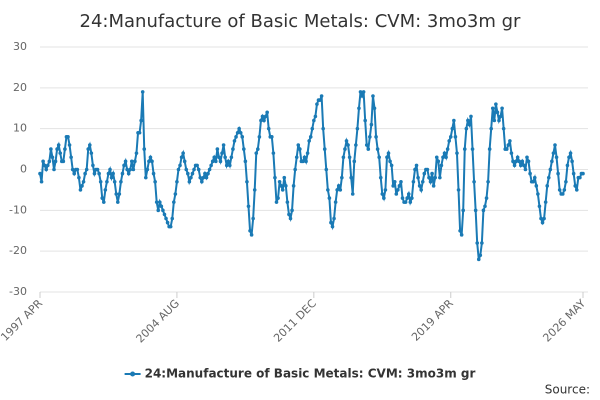  Describe the element at coordinates (133, 374) in the screenshot. I see `legend-marker` at that location.